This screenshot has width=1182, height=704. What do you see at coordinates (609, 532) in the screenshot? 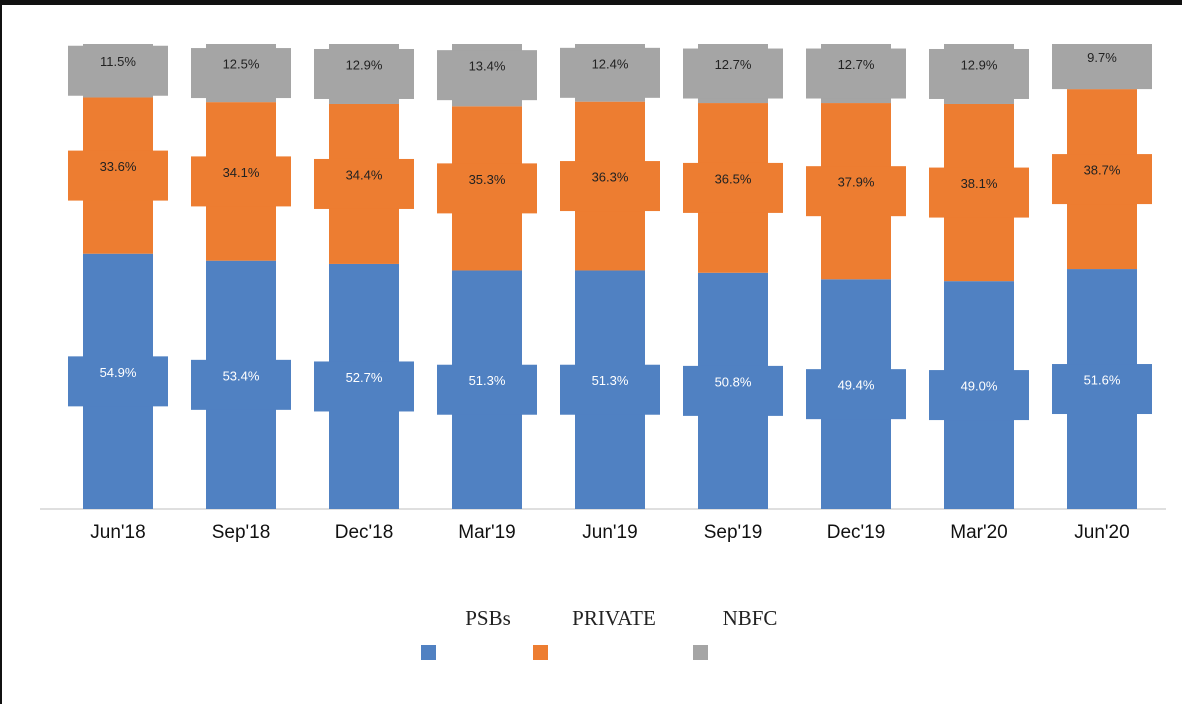
I see `x-tick-label: Jun'19` at bounding box center [609, 532].